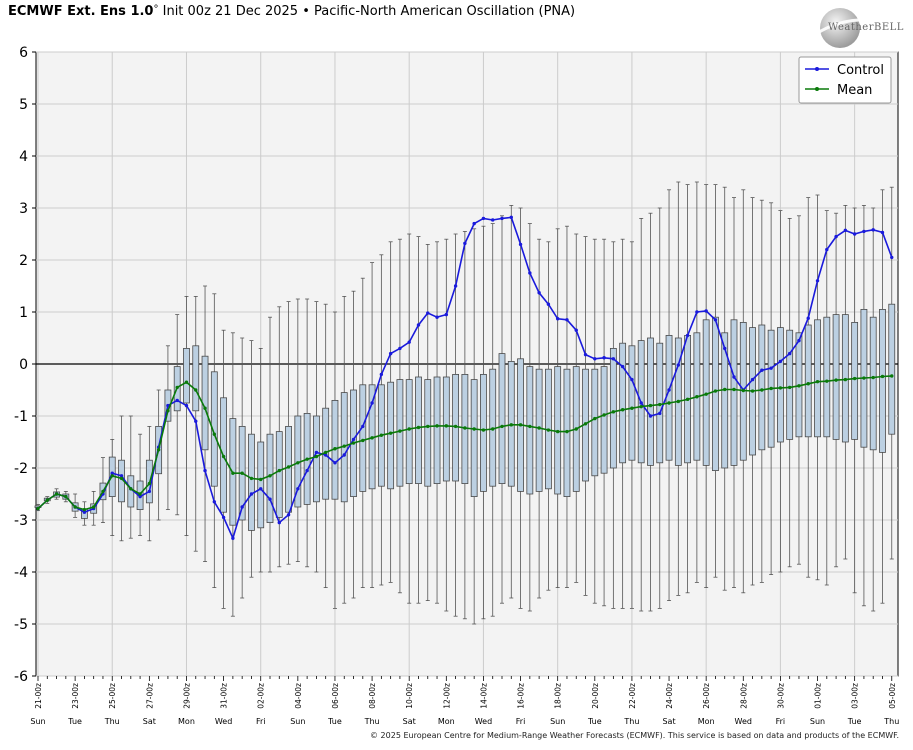 The height and width of the screenshot is (750, 913). Describe the element at coordinates (335, 696) in the screenshot. I see `x-tick-label-date: 06-00z` at that location.